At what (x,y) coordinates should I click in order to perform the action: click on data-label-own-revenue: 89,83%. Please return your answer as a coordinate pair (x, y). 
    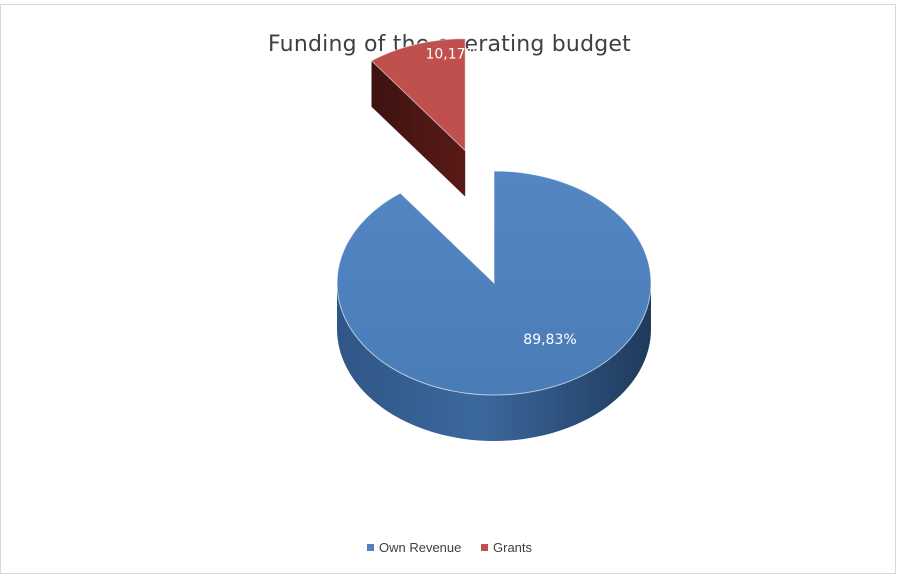
    Looking at the image, I should click on (549, 340).